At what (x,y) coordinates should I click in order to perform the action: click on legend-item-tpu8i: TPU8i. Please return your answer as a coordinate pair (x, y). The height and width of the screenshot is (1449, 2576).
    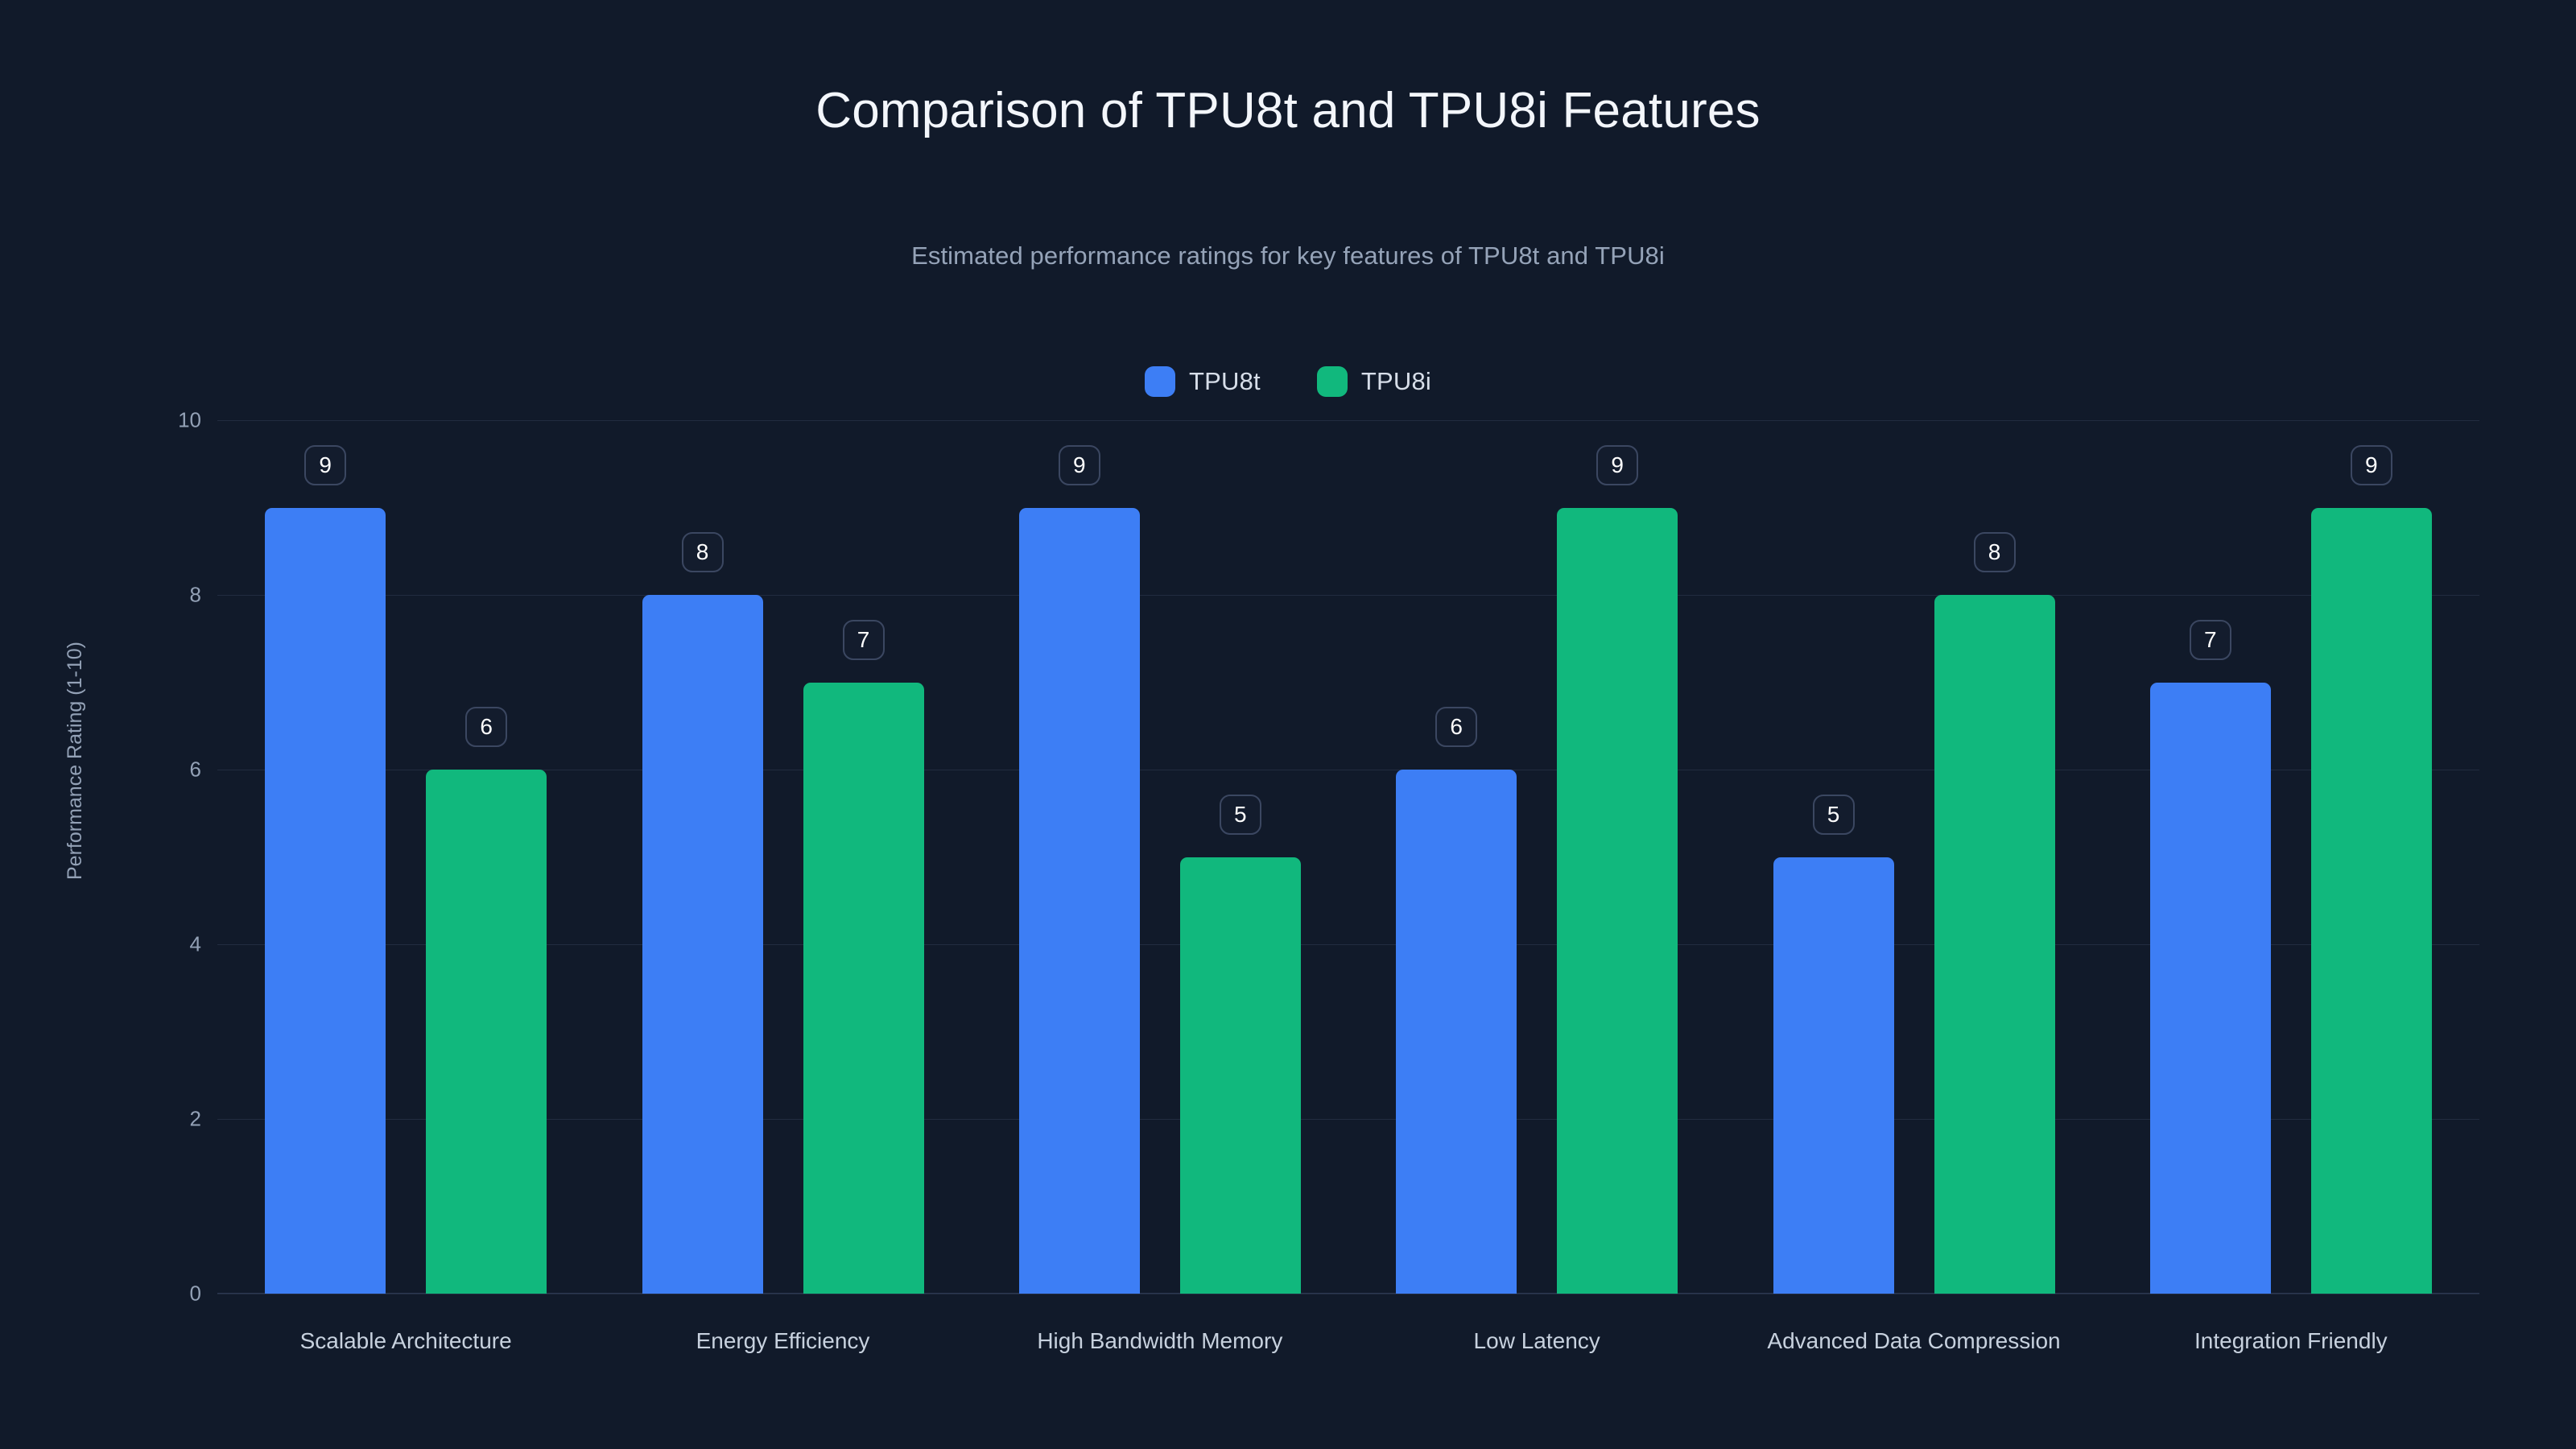
    Looking at the image, I should click on (1373, 381).